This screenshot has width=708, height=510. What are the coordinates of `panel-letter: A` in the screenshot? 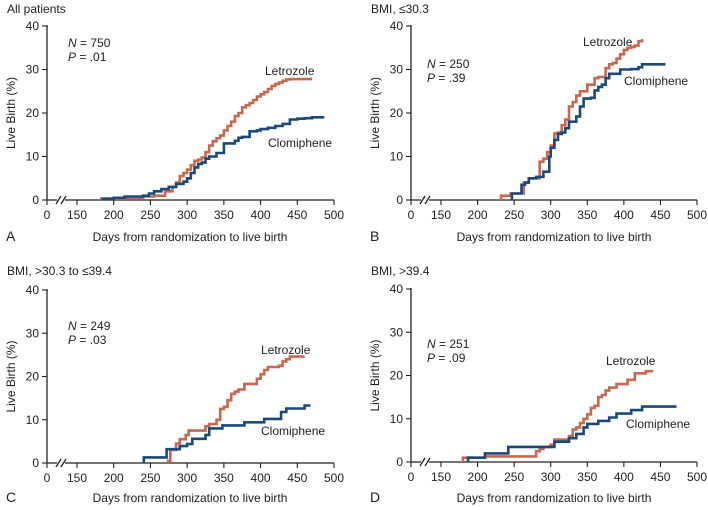 It's located at (11, 236).